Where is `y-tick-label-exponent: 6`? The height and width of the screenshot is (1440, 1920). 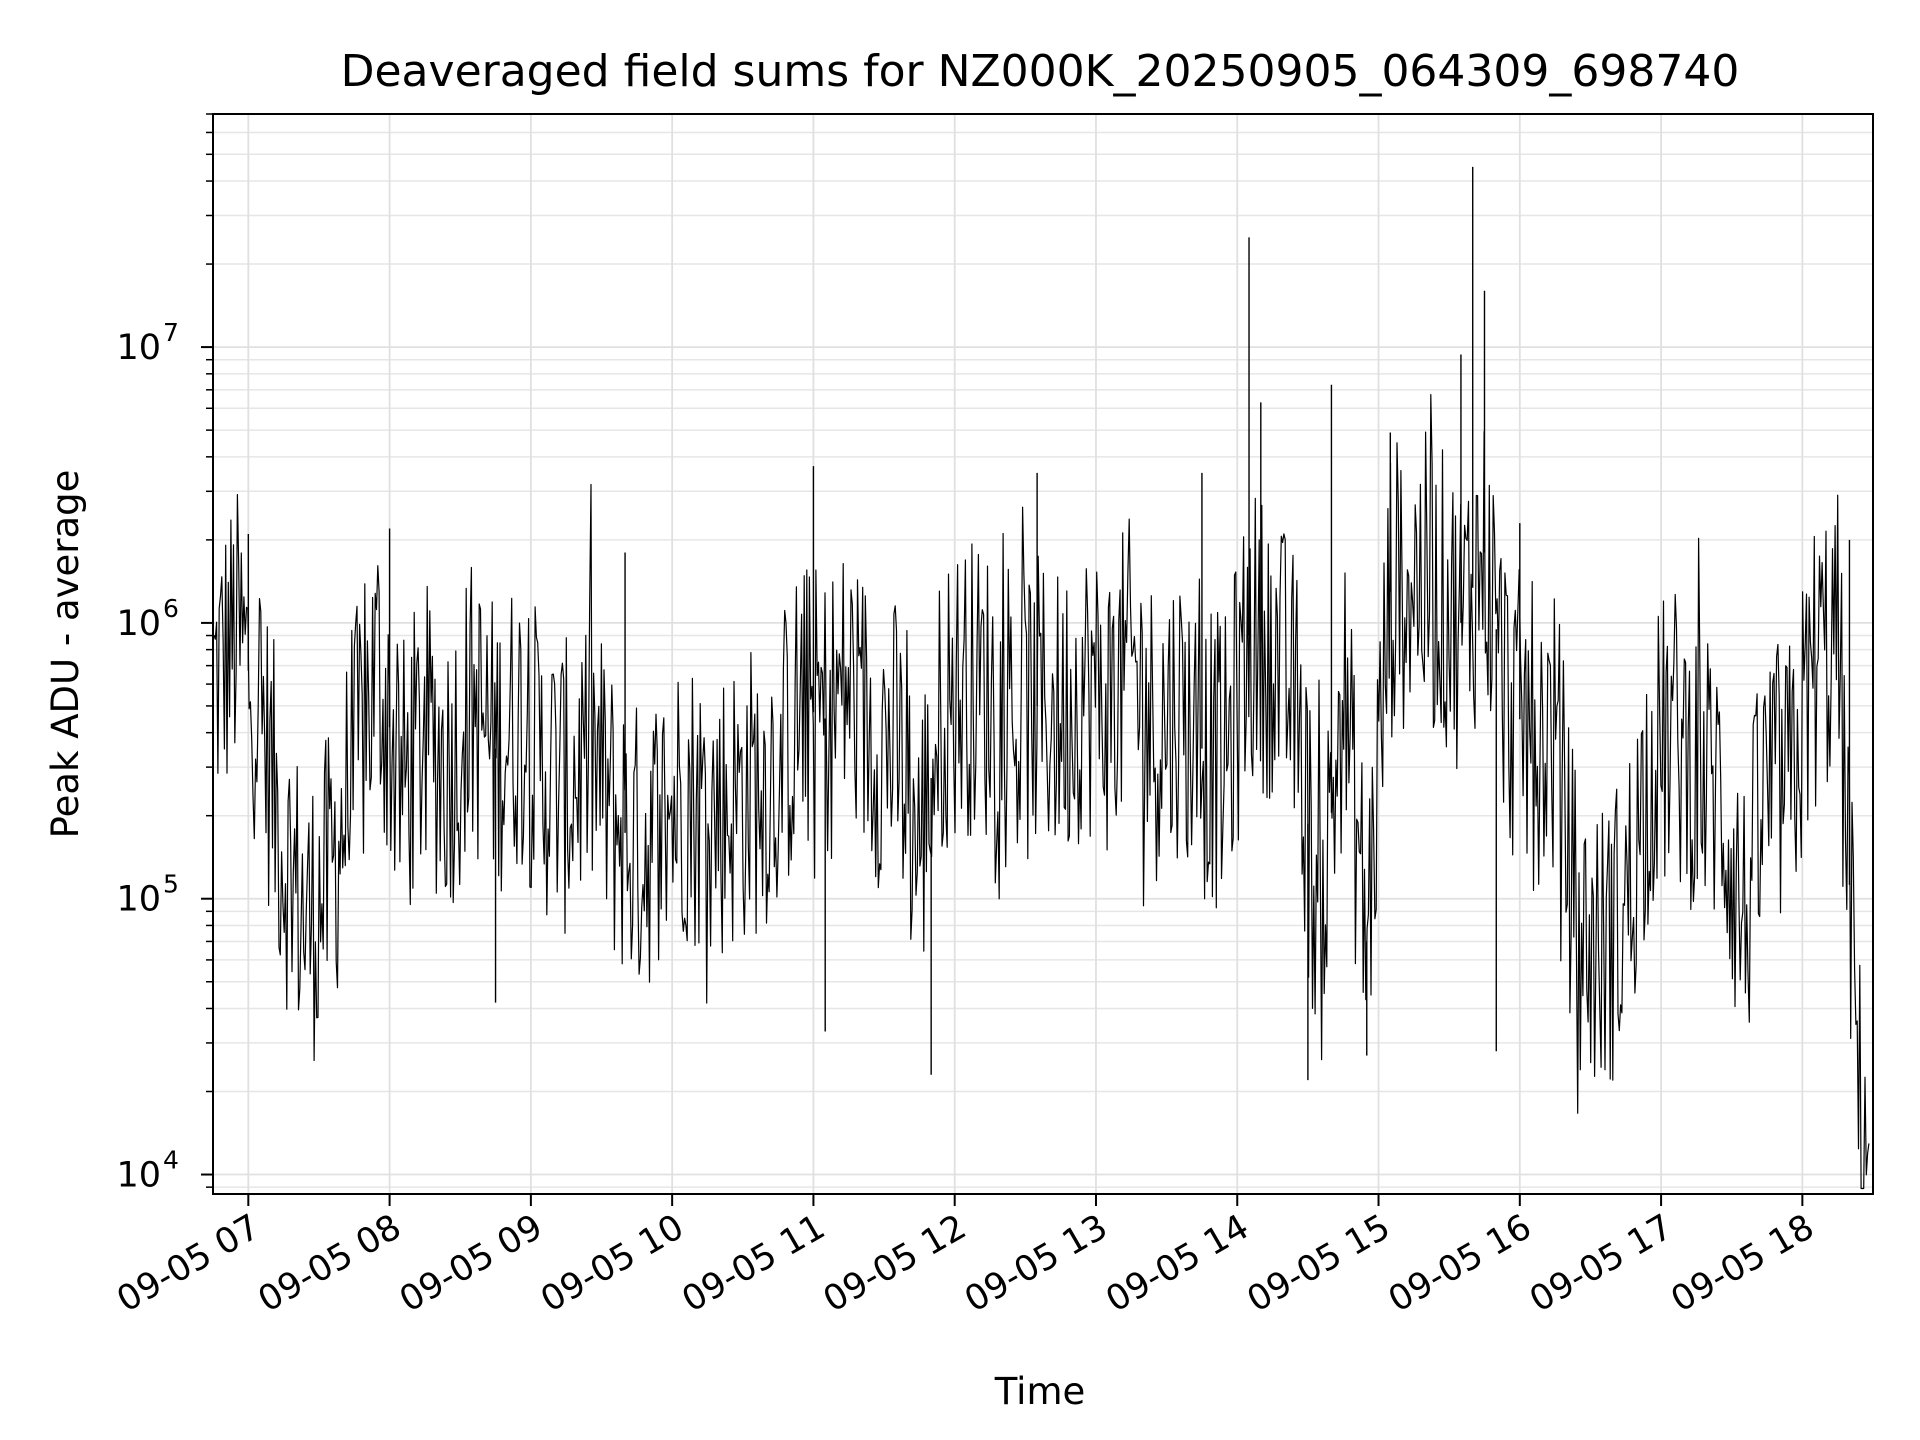
y-tick-label-exponent: 6 is located at coordinates (171, 608).